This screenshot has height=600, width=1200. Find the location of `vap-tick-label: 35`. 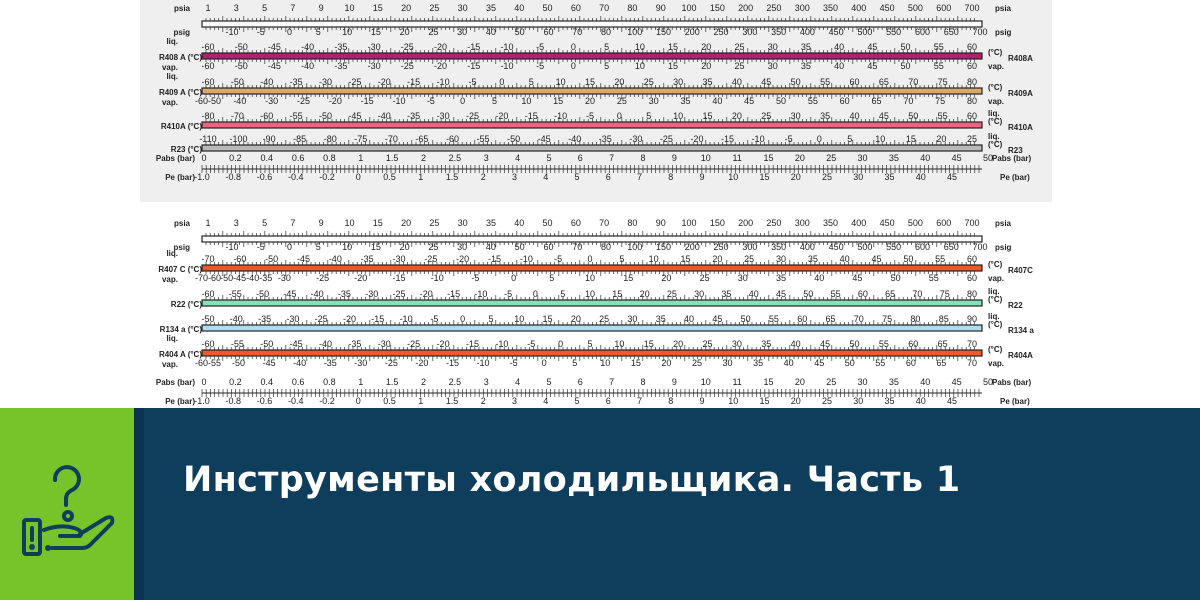

vap-tick-label: 35 is located at coordinates (758, 363).